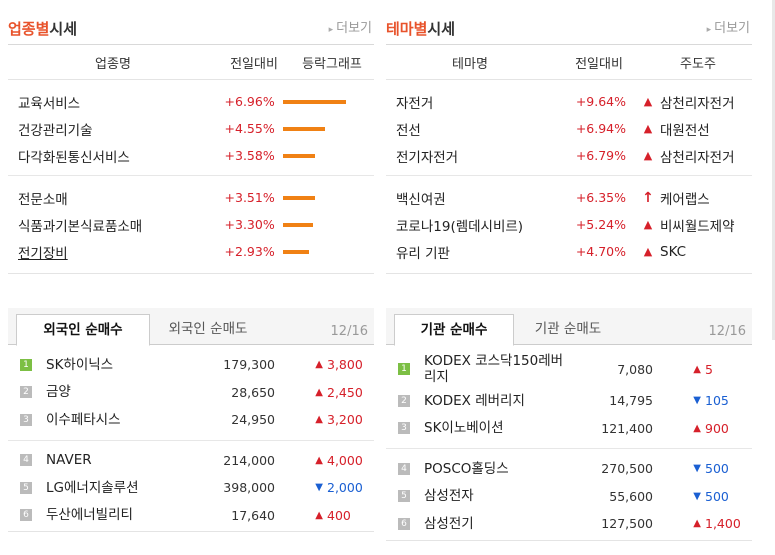 Image resolution: width=775 pixels, height=555 pixels. I want to click on theme-leader: 케어랩스, so click(685, 199).